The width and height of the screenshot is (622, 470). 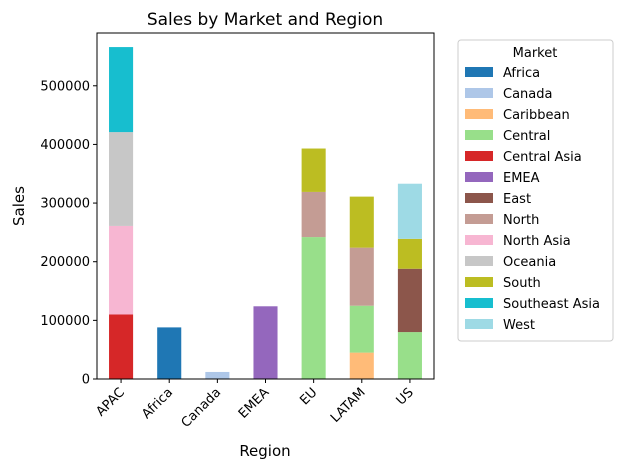 I want to click on x-tick-label: APAC, so click(x=110, y=402).